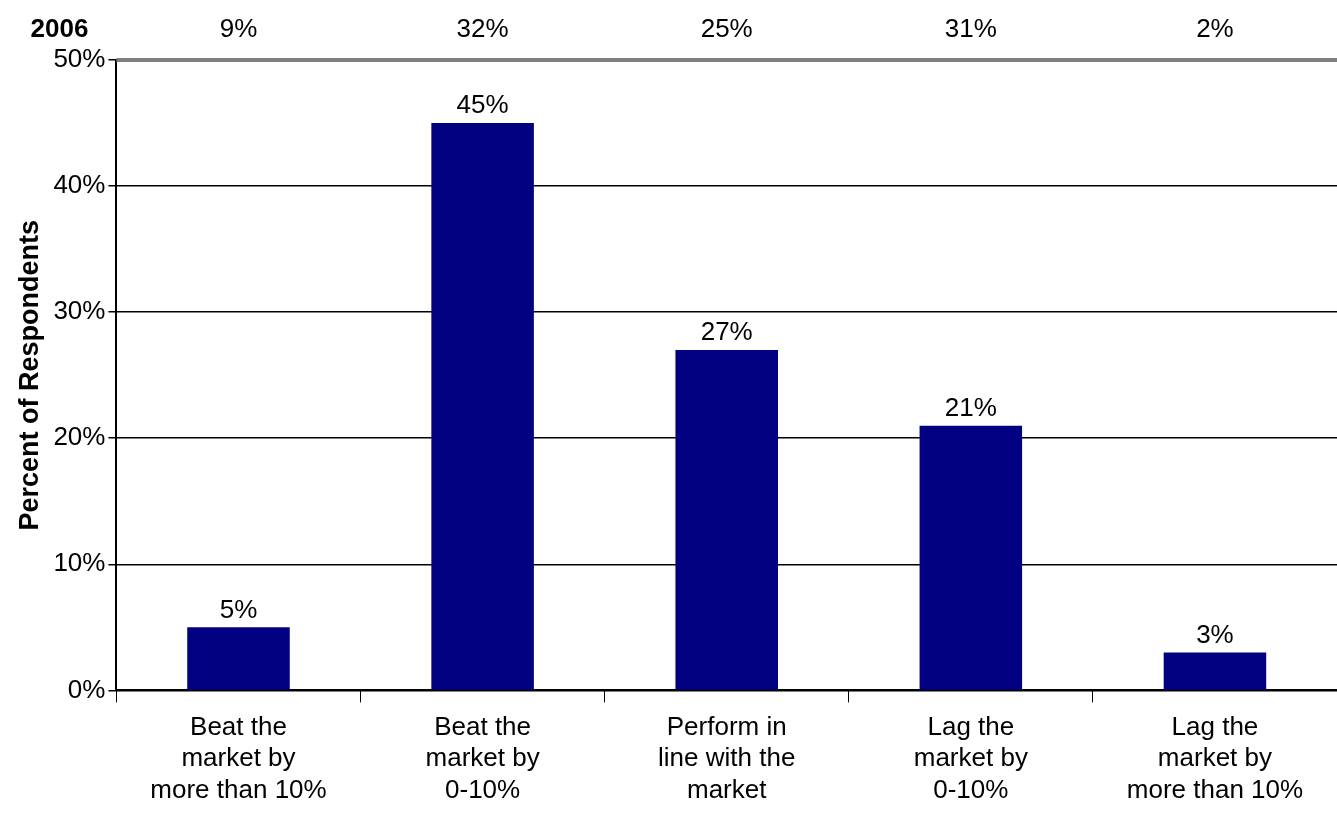  I want to click on x-tick-label: Lag the market by 0-10%, so click(970, 757).